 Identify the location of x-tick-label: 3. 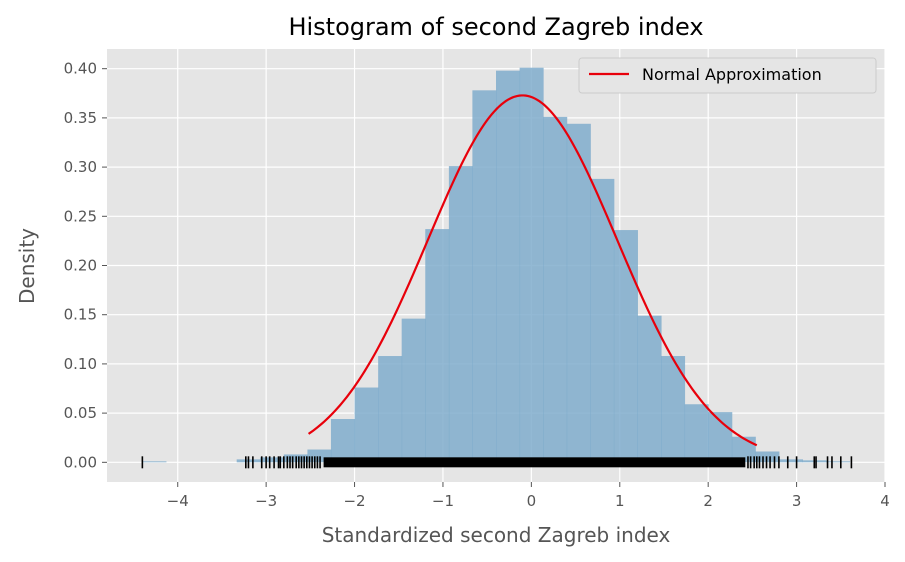
(797, 501).